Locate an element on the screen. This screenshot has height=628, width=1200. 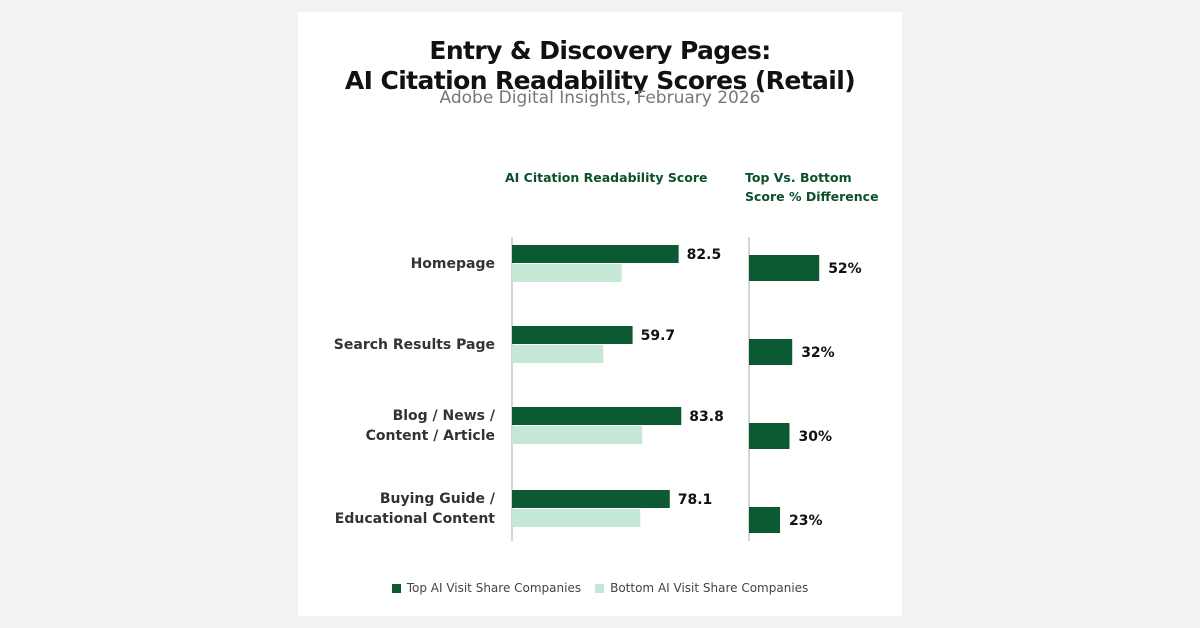
diff-data-label: 23% is located at coordinates (806, 521).